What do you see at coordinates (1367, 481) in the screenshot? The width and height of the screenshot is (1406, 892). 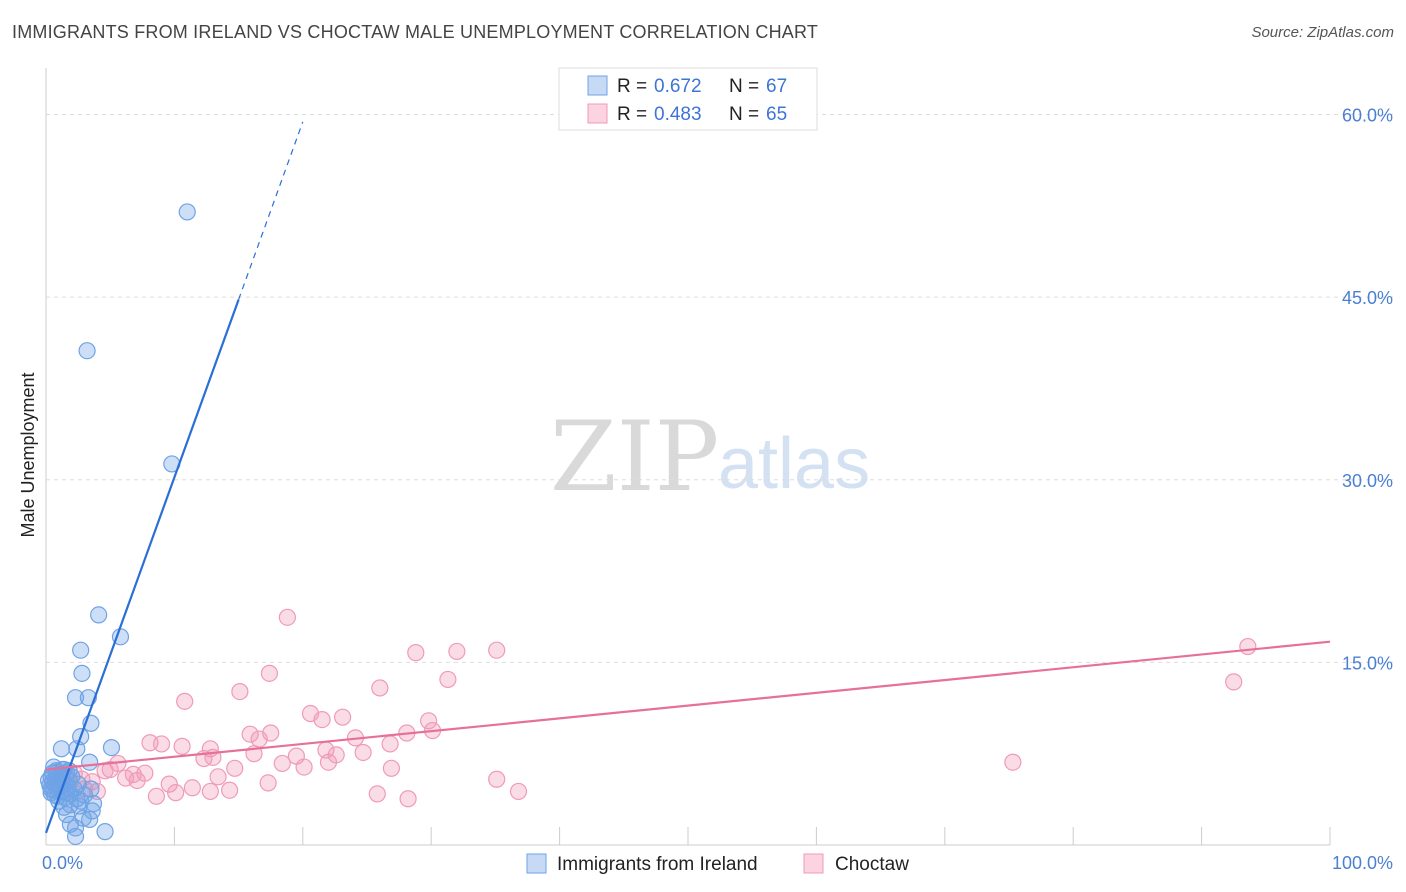 I see `y-tick-label: 30.0%` at bounding box center [1367, 481].